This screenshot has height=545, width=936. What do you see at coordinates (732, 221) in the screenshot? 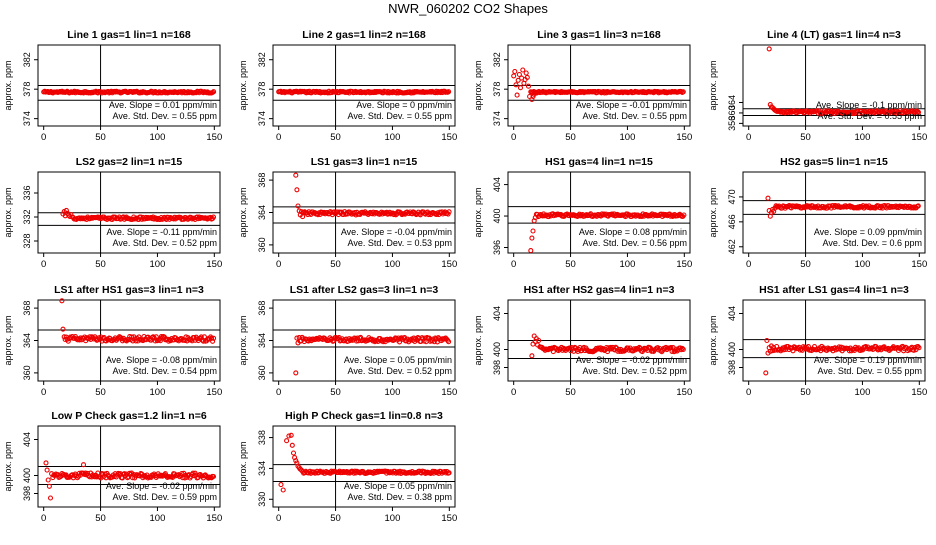
I see `y-tick-label: 466` at bounding box center [732, 221].